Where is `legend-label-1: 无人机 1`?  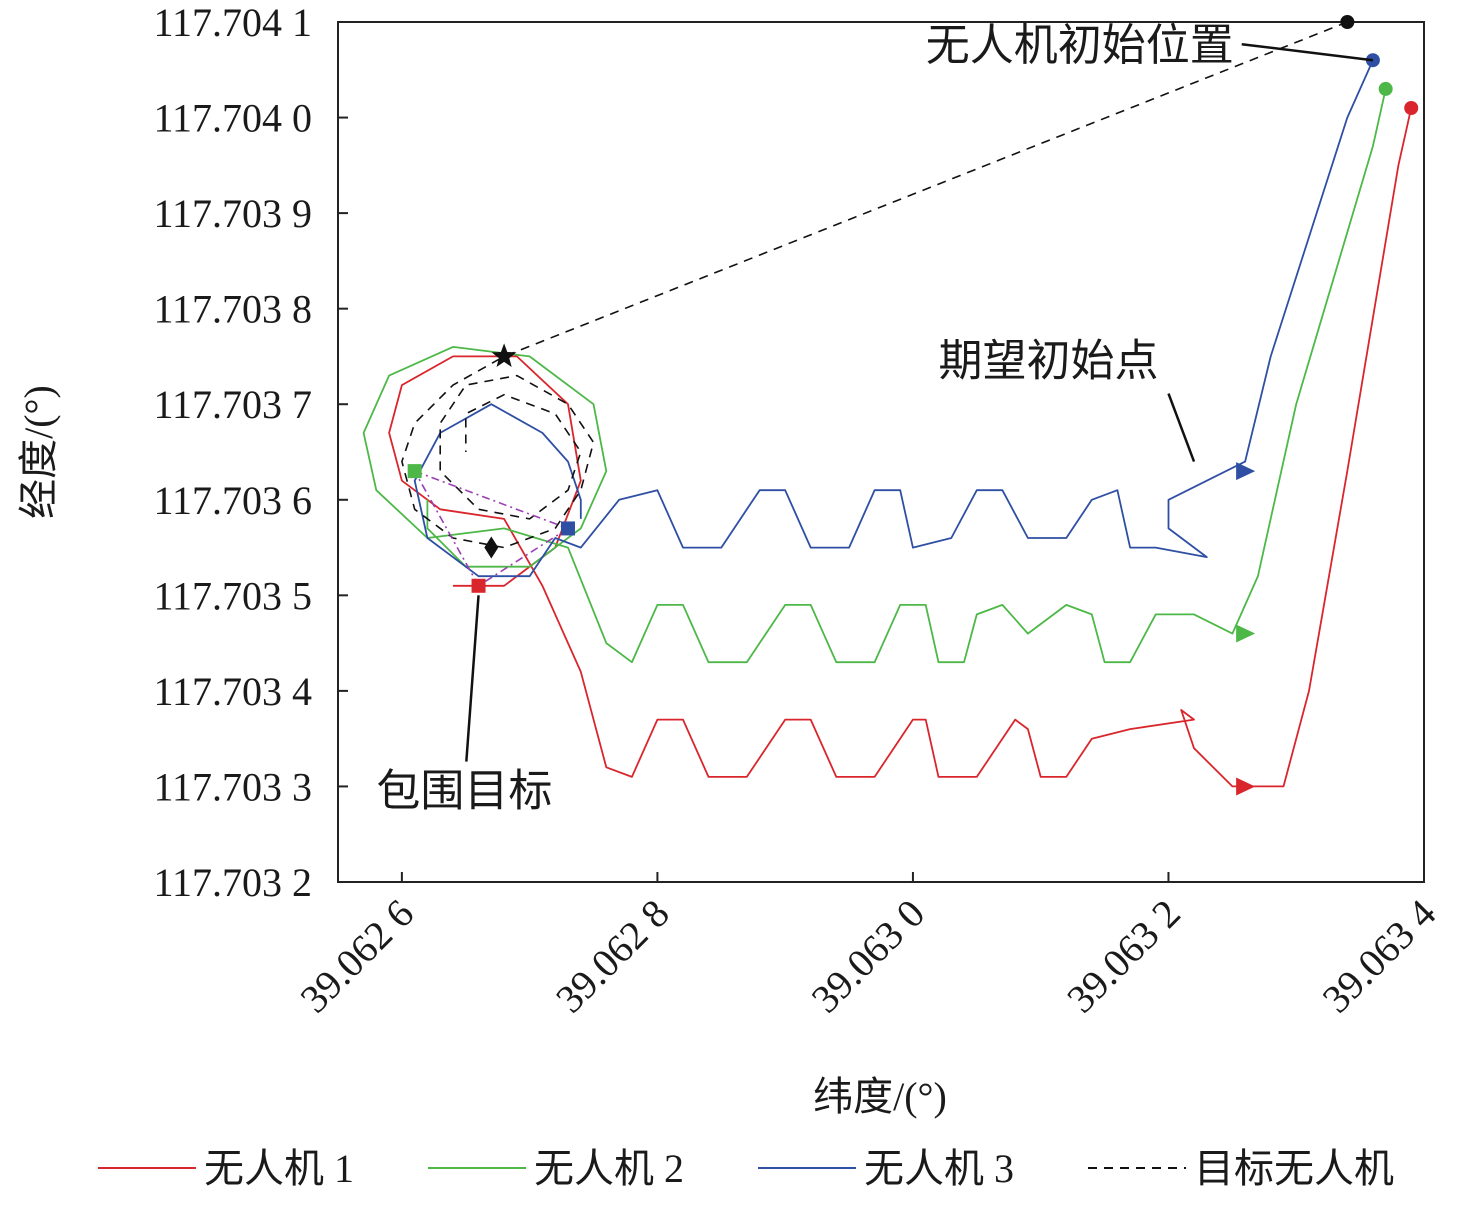 legend-label-1: 无人机 1 is located at coordinates (279, 1168).